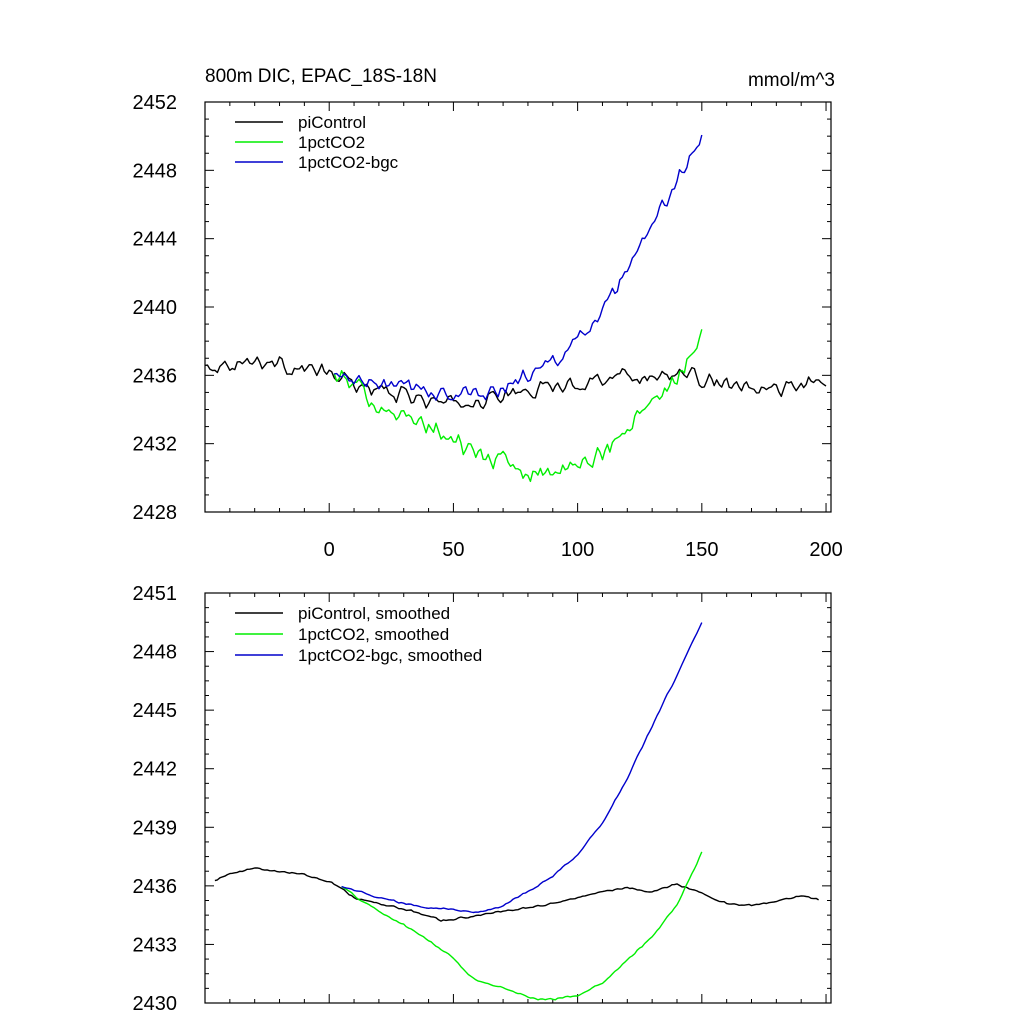 The width and height of the screenshot is (1024, 1024). I want to click on legend-label: piControl, smoothed, so click(374, 613).